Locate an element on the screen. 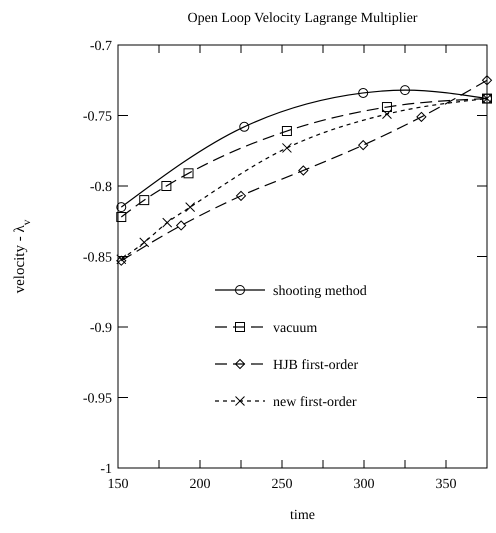 The image size is (496, 533). x-tick-label: 150 is located at coordinates (118, 484).